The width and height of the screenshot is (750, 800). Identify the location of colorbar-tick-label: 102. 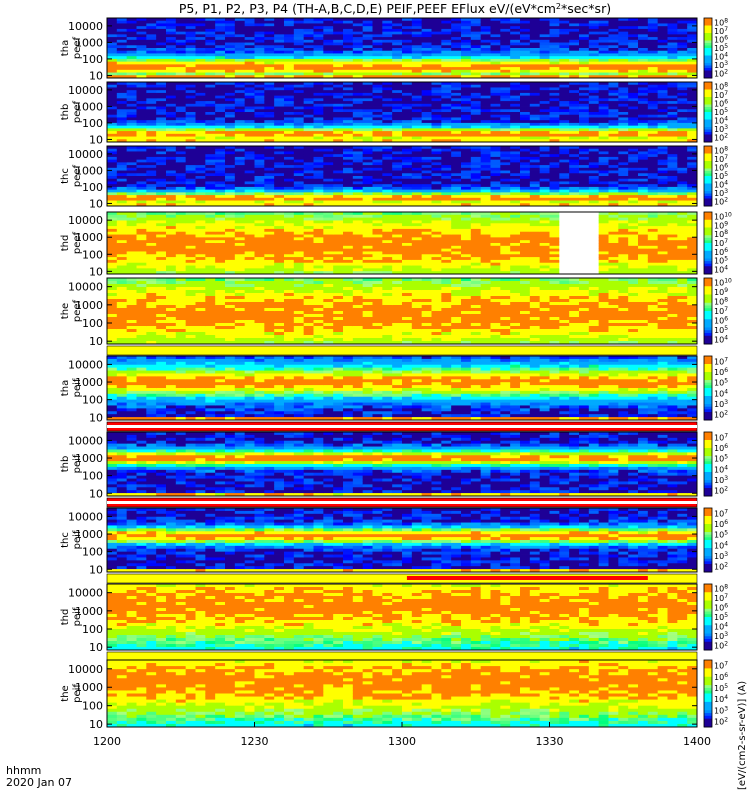
(721, 73).